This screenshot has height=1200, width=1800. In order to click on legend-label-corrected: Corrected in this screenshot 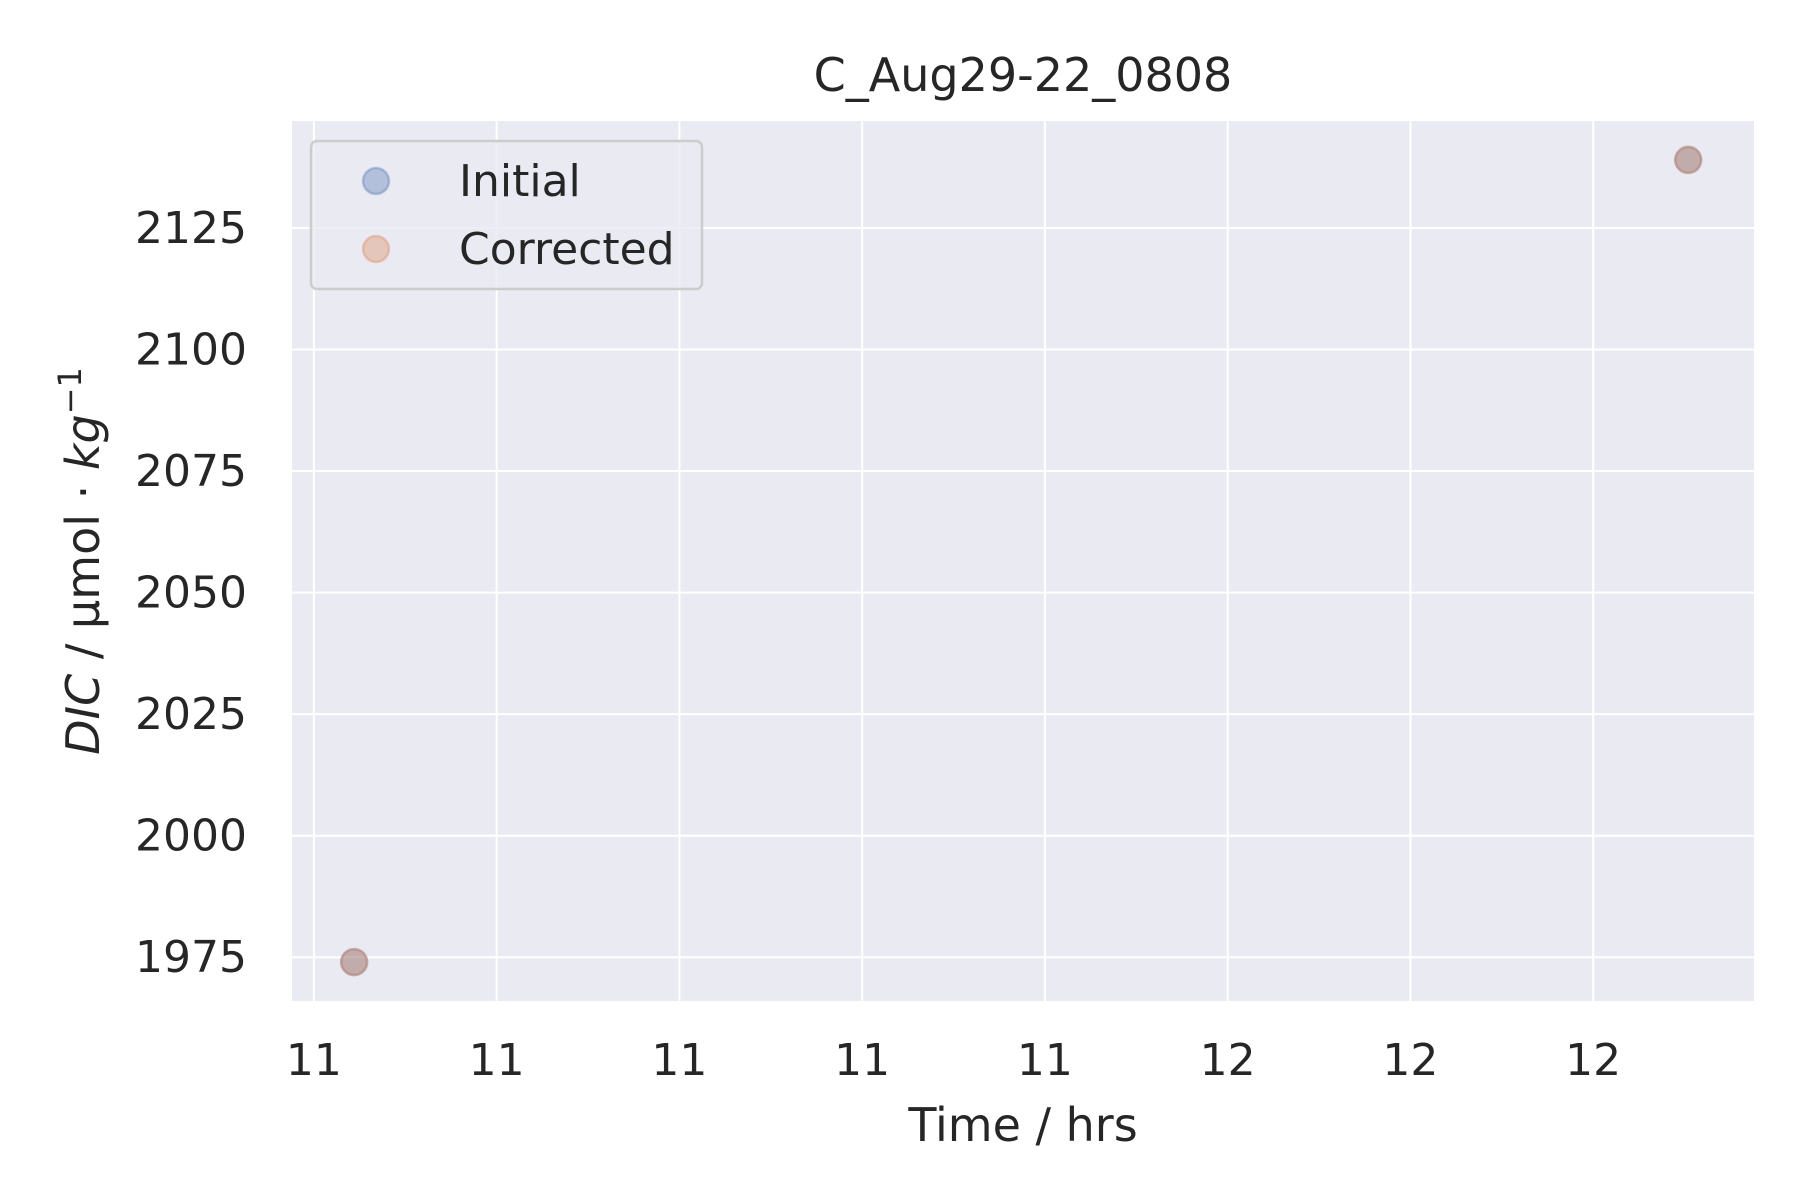, I will do `click(567, 249)`.